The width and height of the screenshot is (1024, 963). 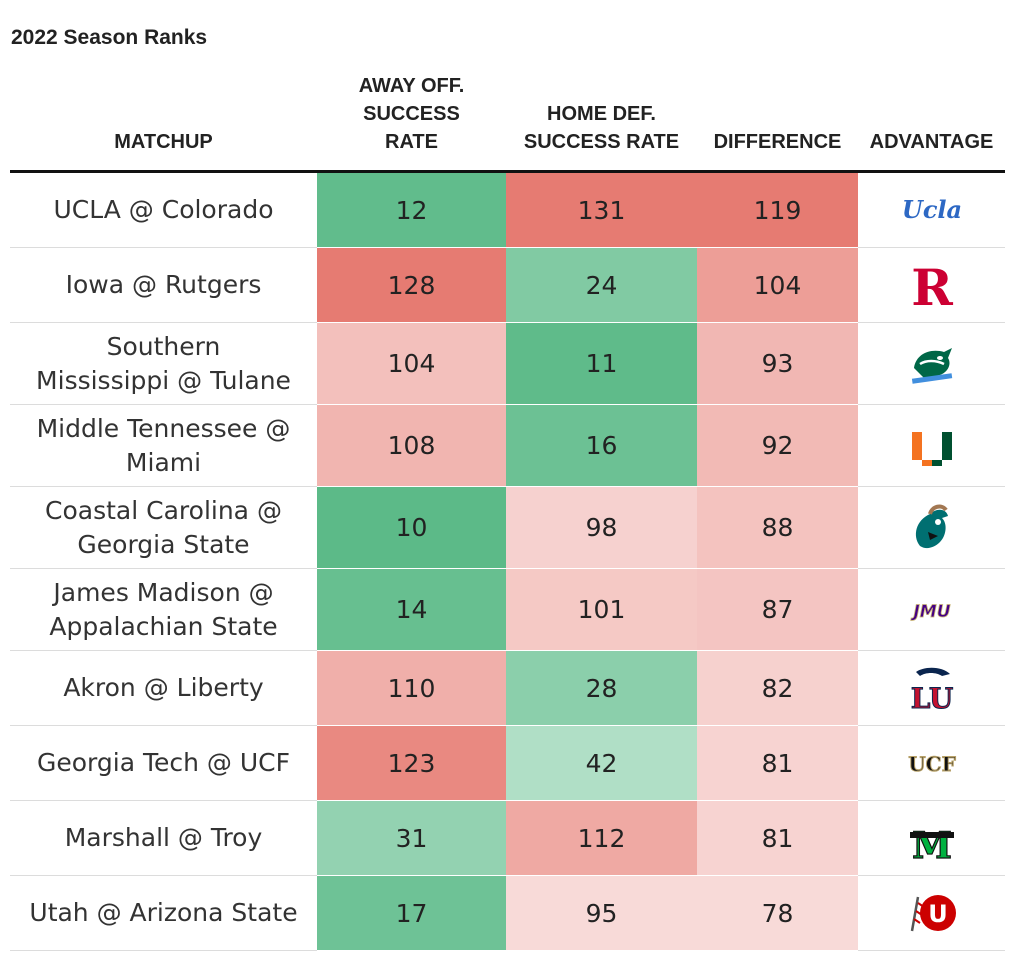 I want to click on advantage-header: ADVANTAGE, so click(x=931, y=122).